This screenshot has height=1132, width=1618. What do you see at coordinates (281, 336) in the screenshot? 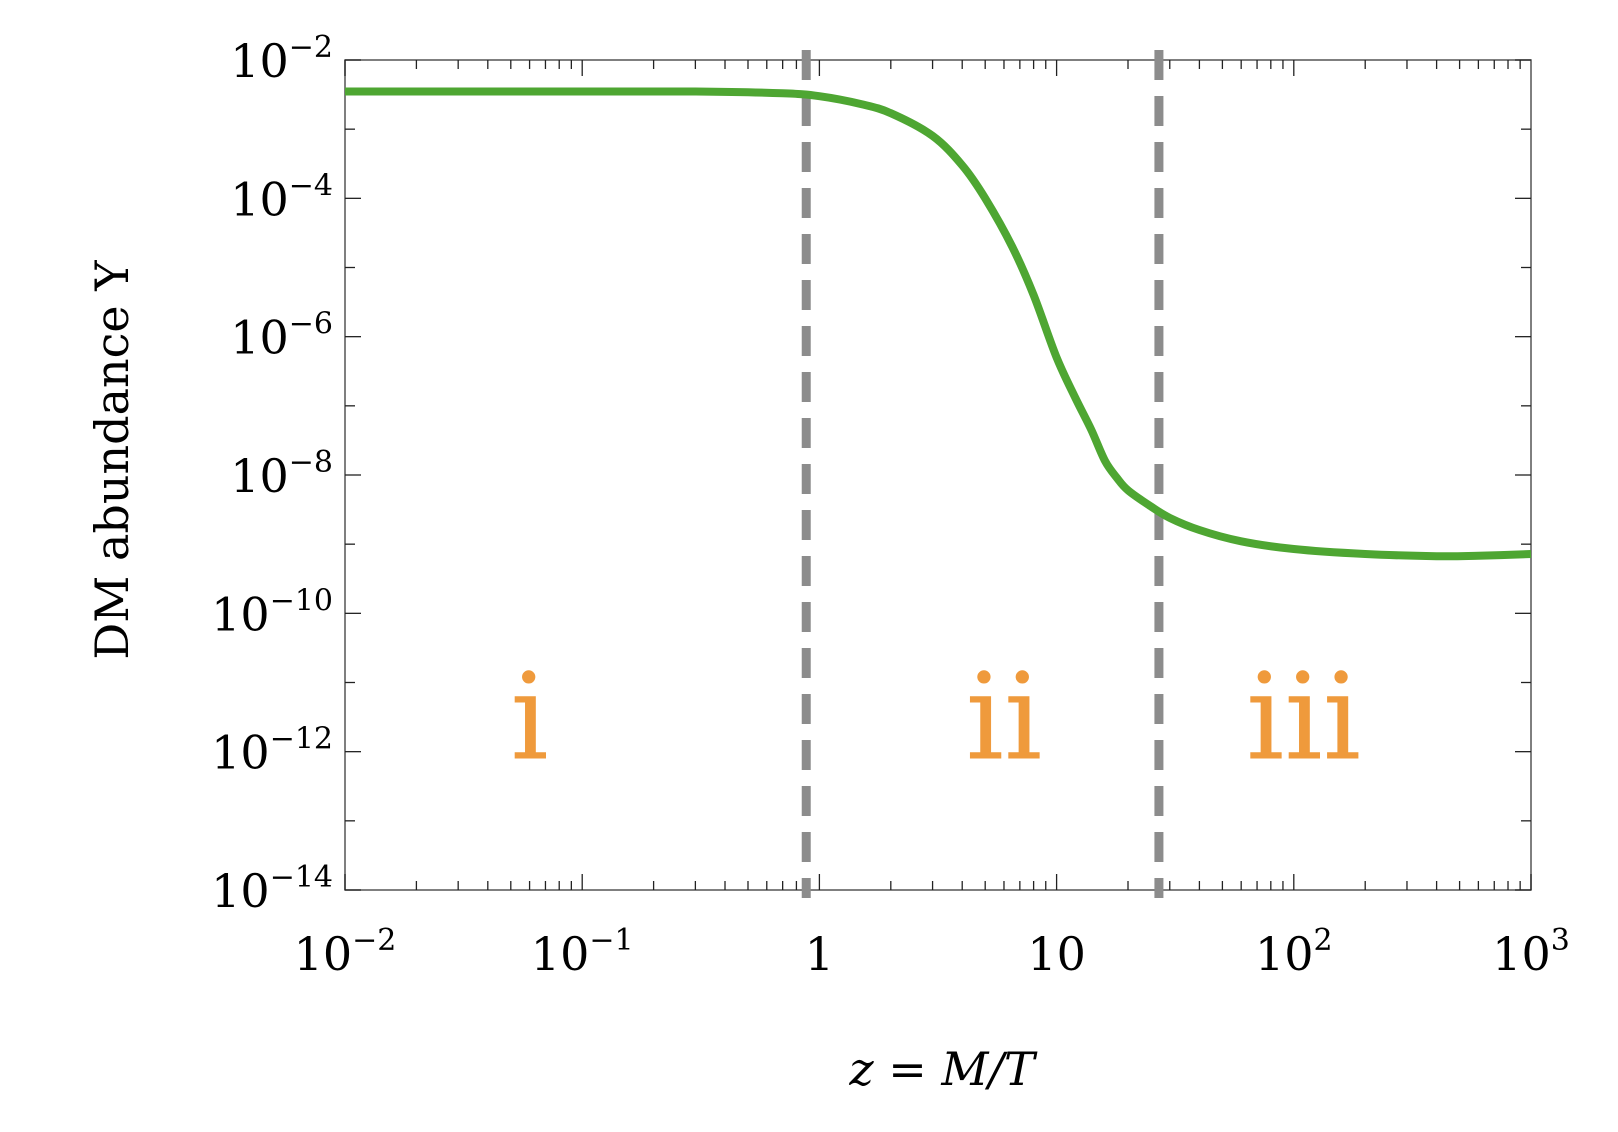
I see `y-tick-label: 10⁻⁶` at bounding box center [281, 336].